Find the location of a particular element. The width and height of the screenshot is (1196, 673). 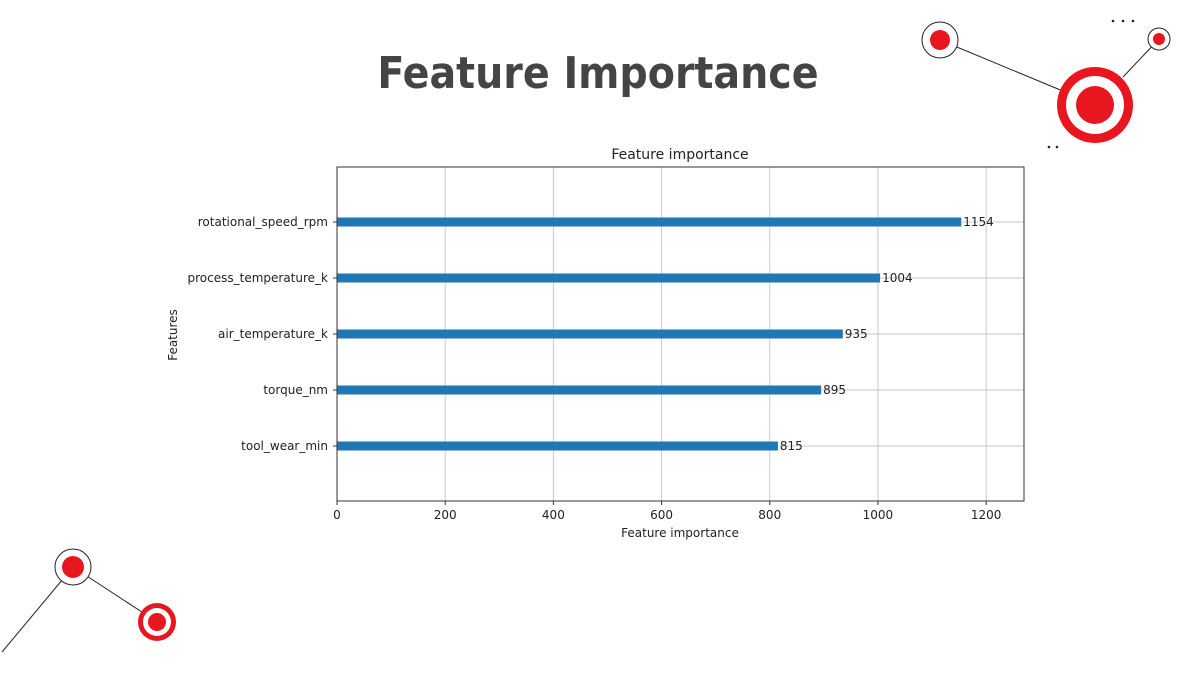

node-dot-small is located at coordinates (940, 40).